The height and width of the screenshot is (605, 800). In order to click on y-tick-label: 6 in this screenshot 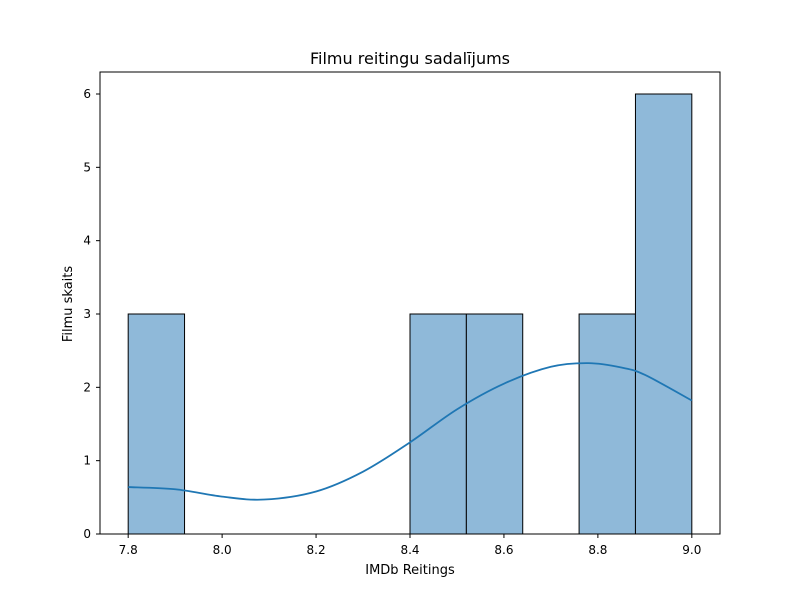, I will do `click(87, 94)`.